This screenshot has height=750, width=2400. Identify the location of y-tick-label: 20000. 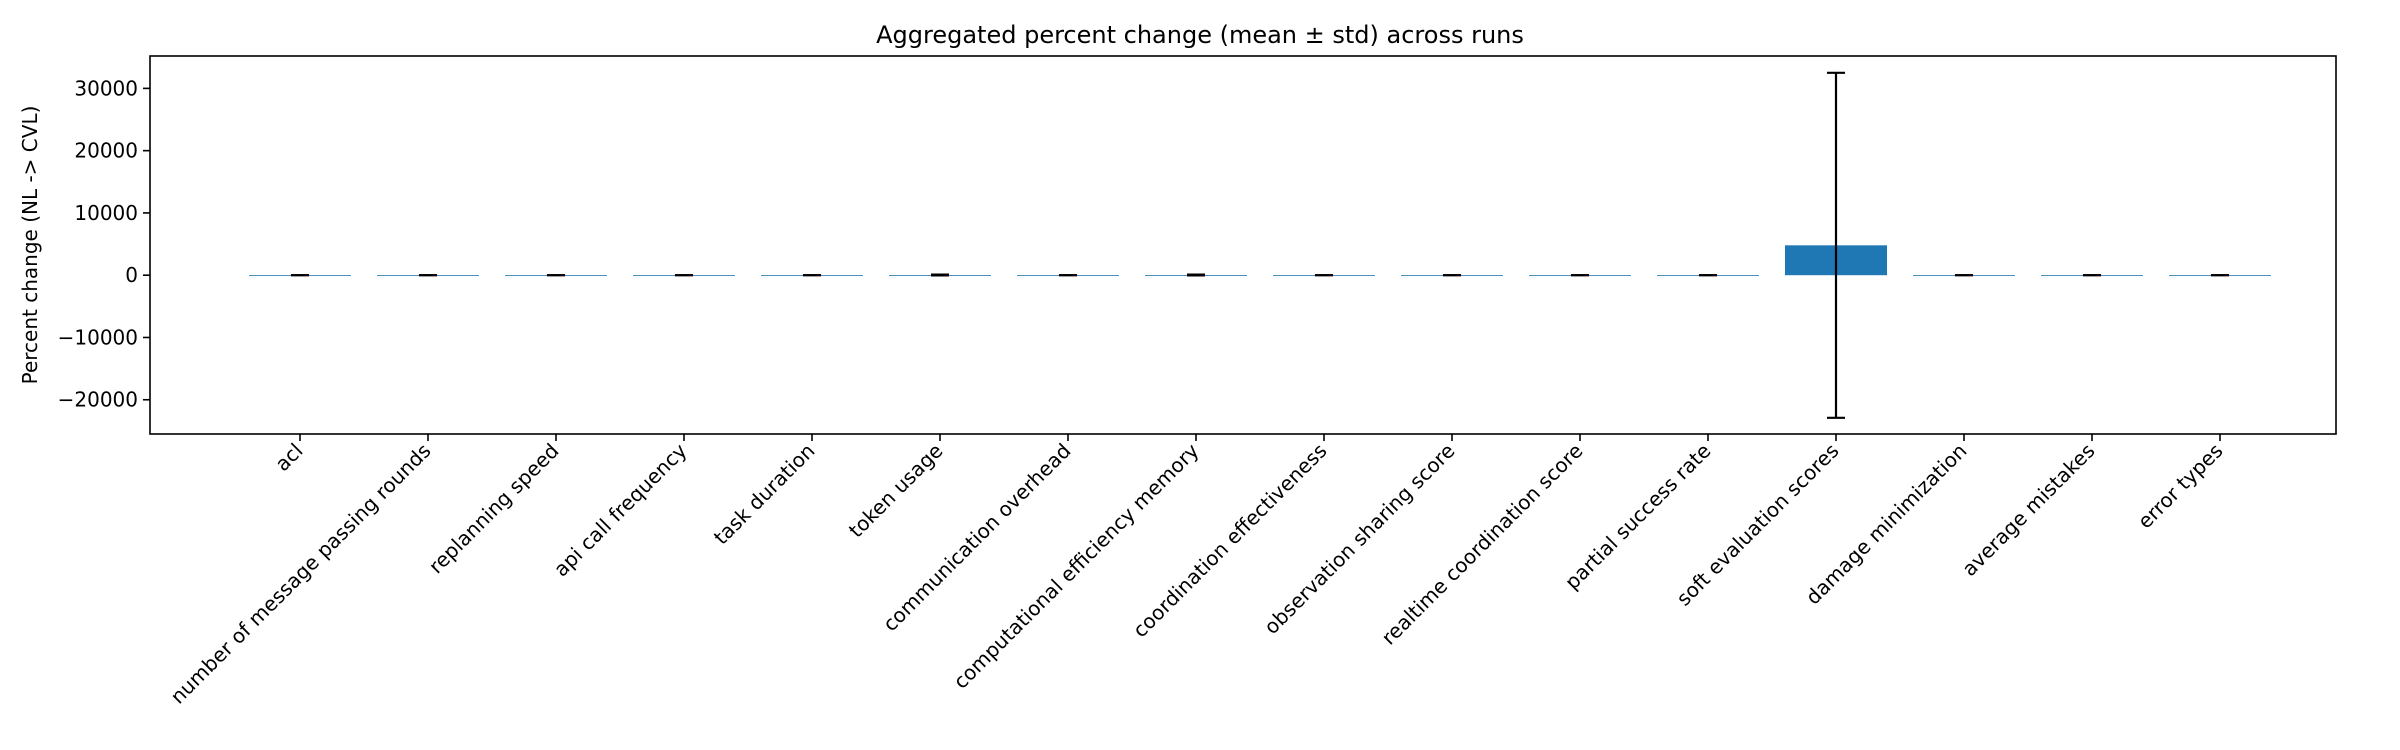
(106, 151).